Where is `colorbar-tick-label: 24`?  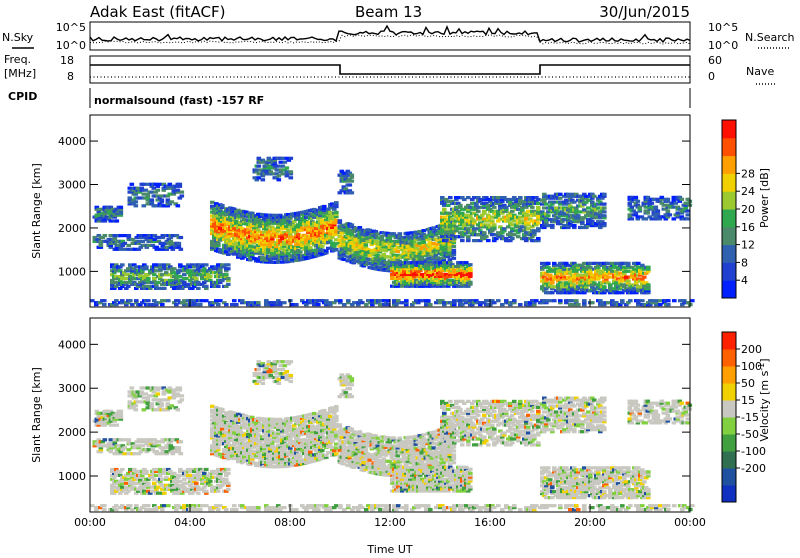
colorbar-tick-label: 24 is located at coordinates (748, 191).